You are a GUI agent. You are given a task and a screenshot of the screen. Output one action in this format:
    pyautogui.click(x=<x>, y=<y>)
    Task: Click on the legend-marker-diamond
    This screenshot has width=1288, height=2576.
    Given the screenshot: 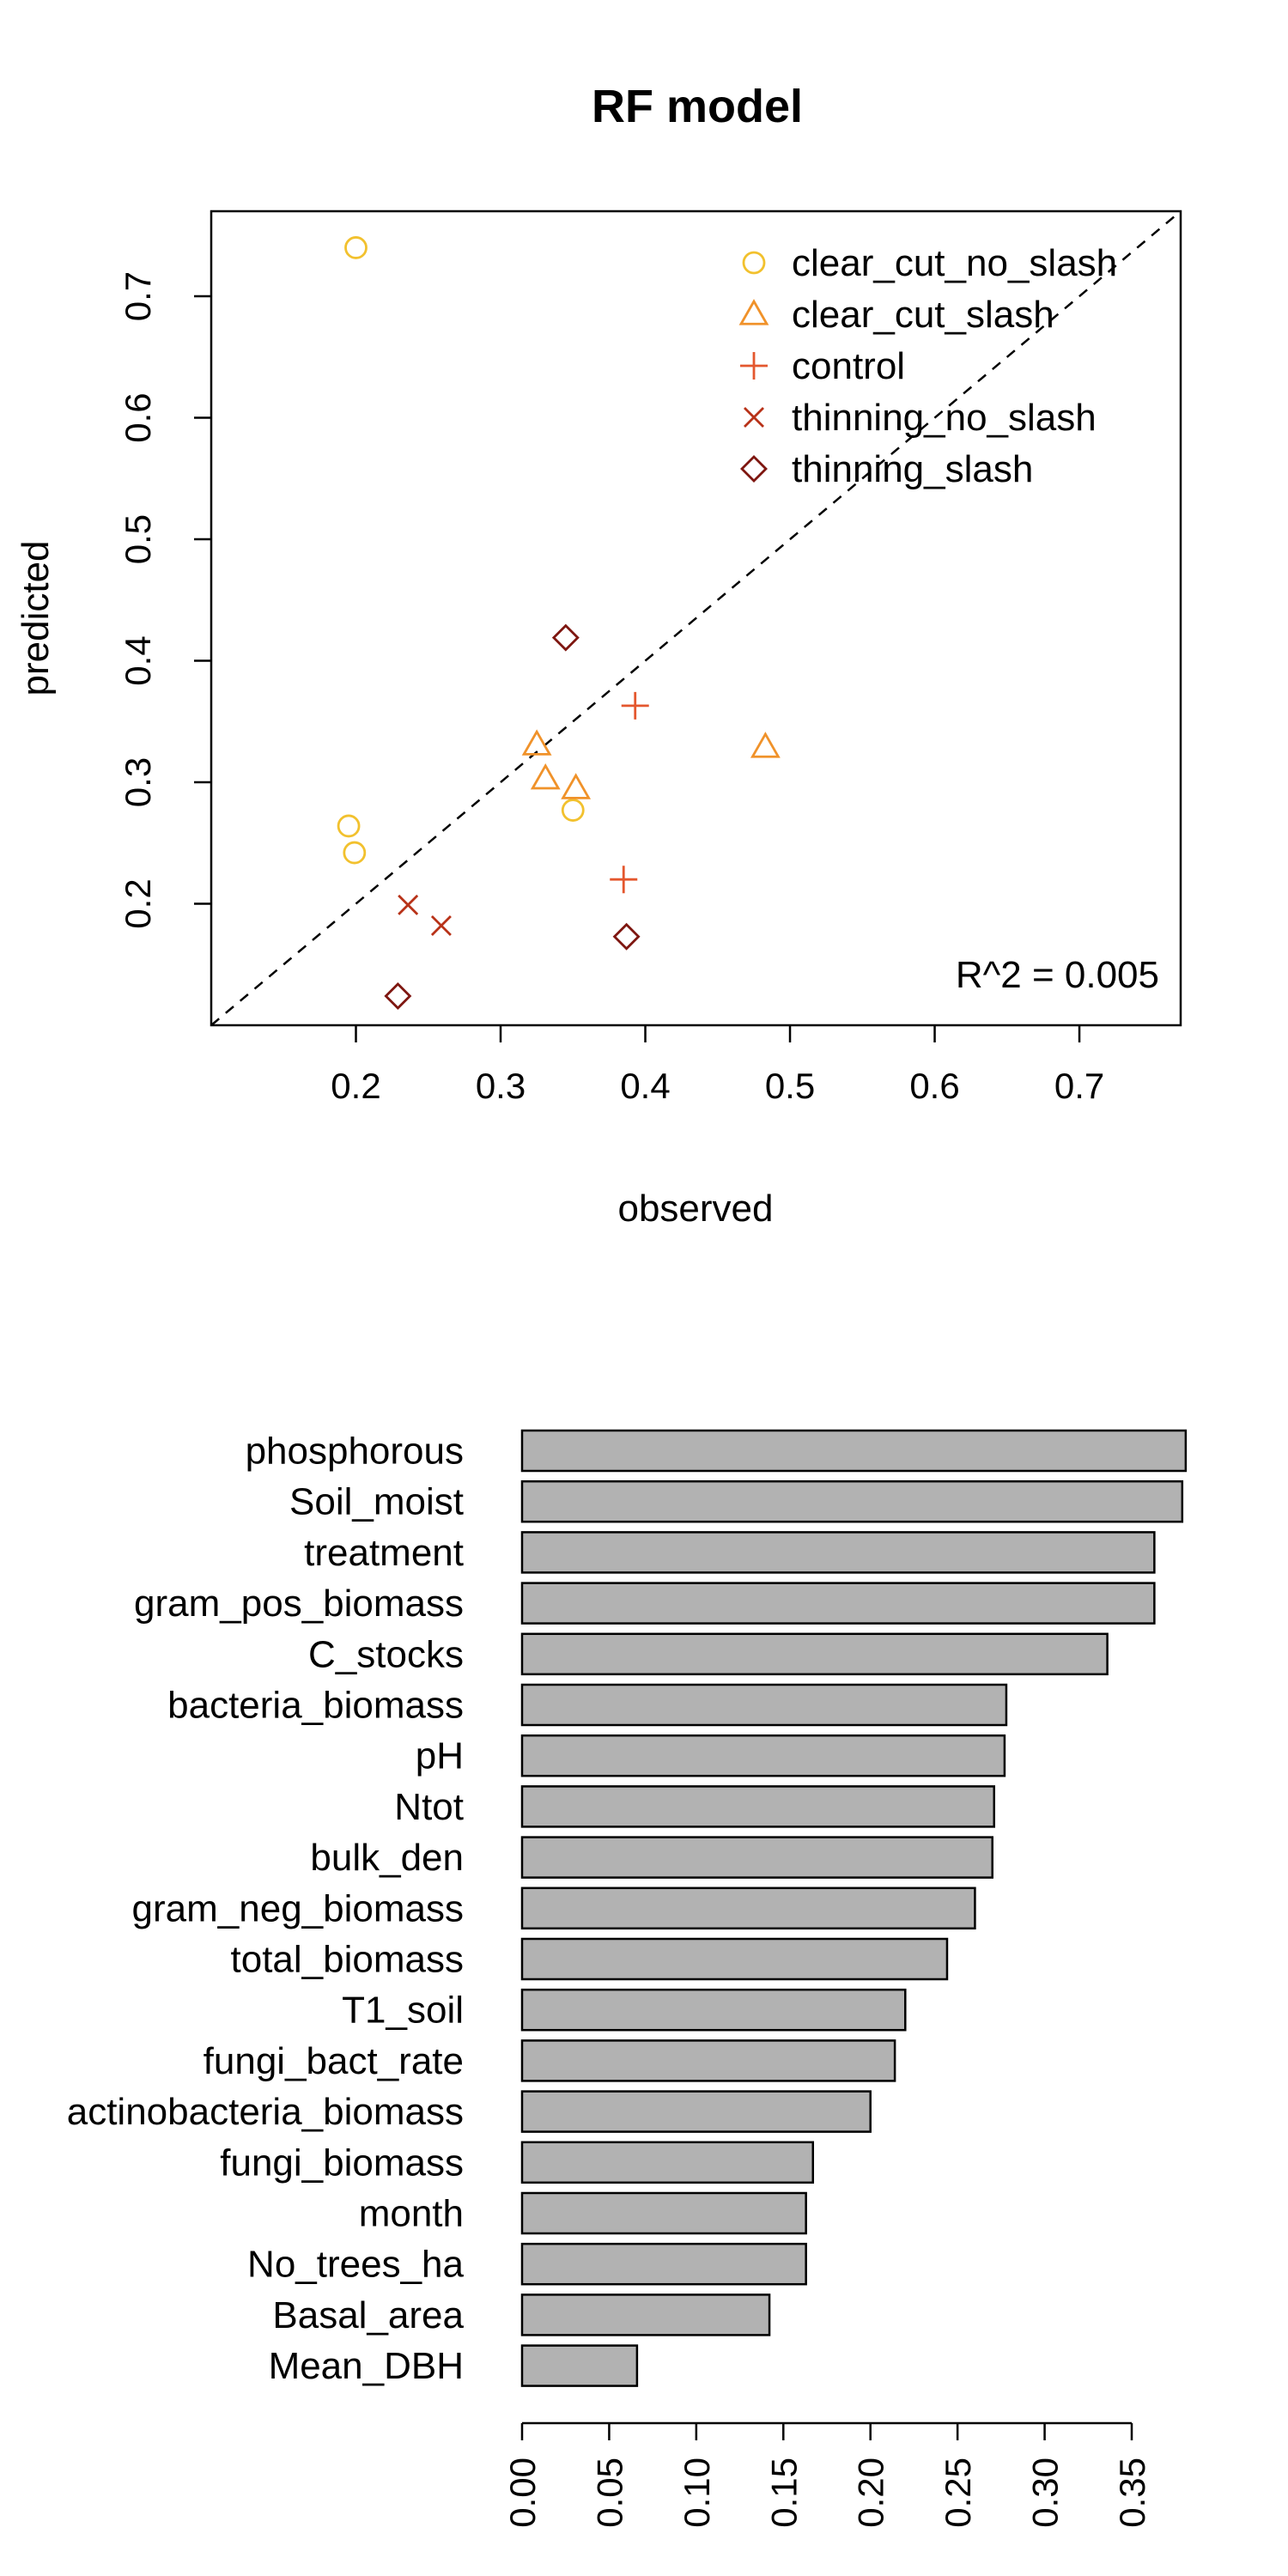 What is the action you would take?
    pyautogui.click(x=754, y=469)
    